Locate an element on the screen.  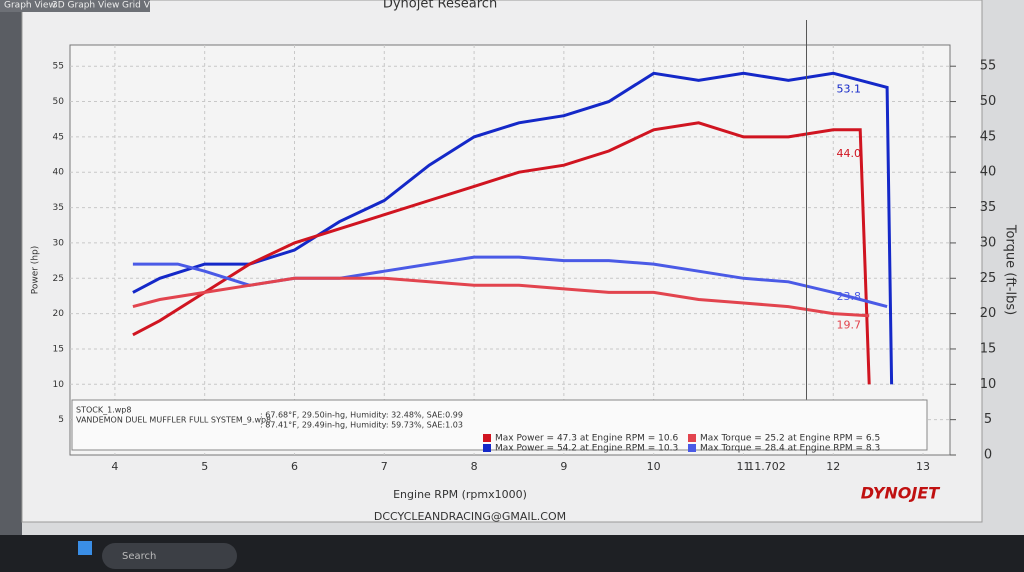
y2-tick-label: 25 is located at coordinates (988, 278).